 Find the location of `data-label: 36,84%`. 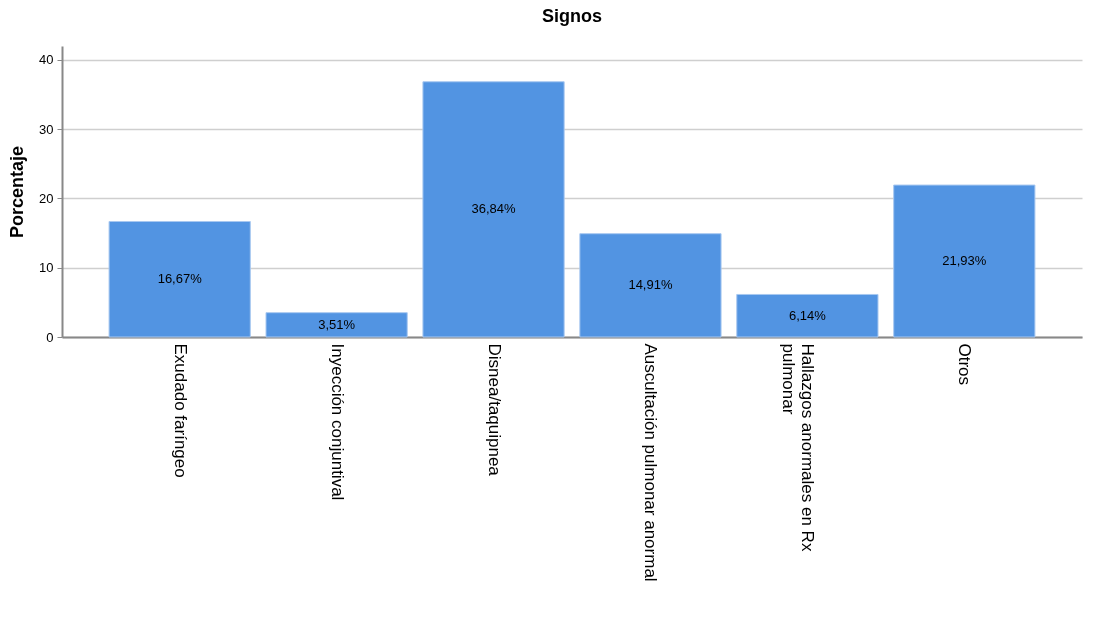

data-label: 36,84% is located at coordinates (494, 209).